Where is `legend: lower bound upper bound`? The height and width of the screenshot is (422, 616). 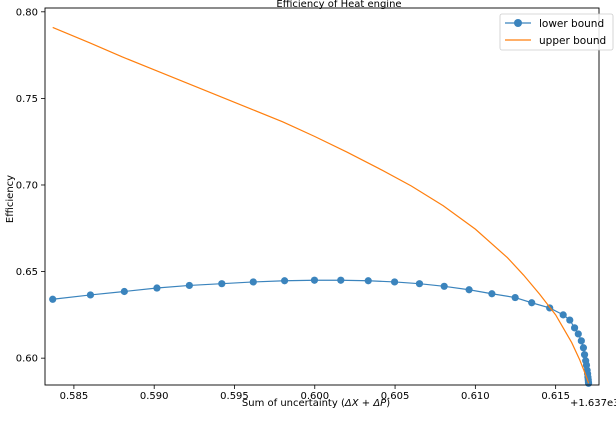
legend: lower bound upper bound is located at coordinates (556, 32).